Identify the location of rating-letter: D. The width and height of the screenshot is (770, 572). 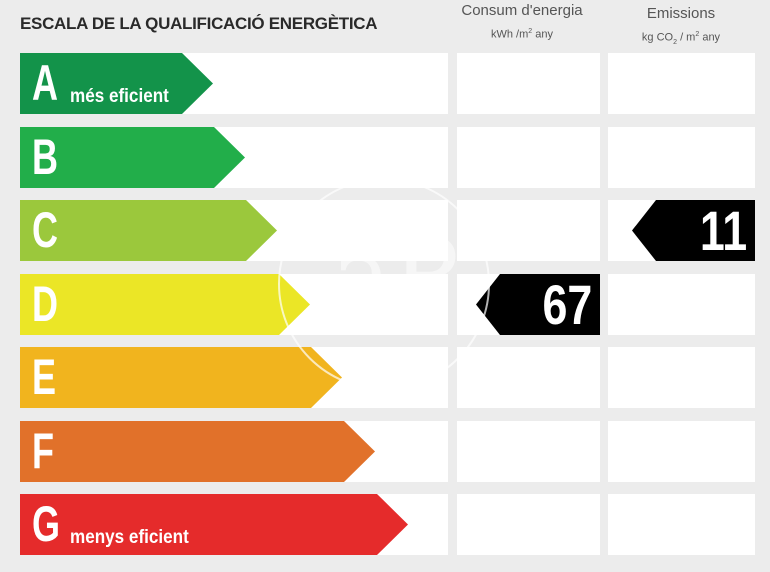
(45, 304).